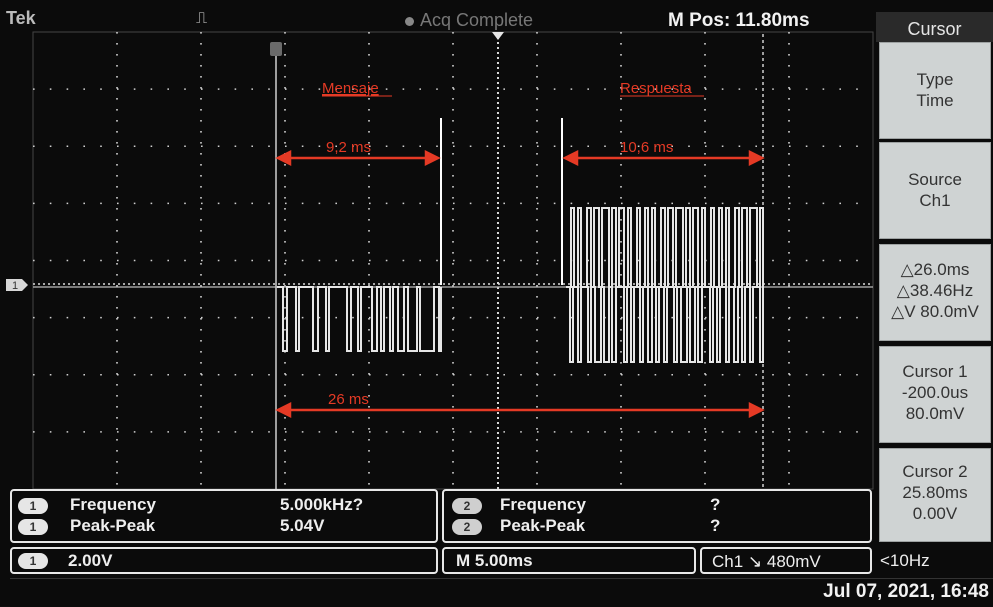 Image resolution: width=993 pixels, height=607 pixels. I want to click on menu-button-line: Source, so click(935, 179).